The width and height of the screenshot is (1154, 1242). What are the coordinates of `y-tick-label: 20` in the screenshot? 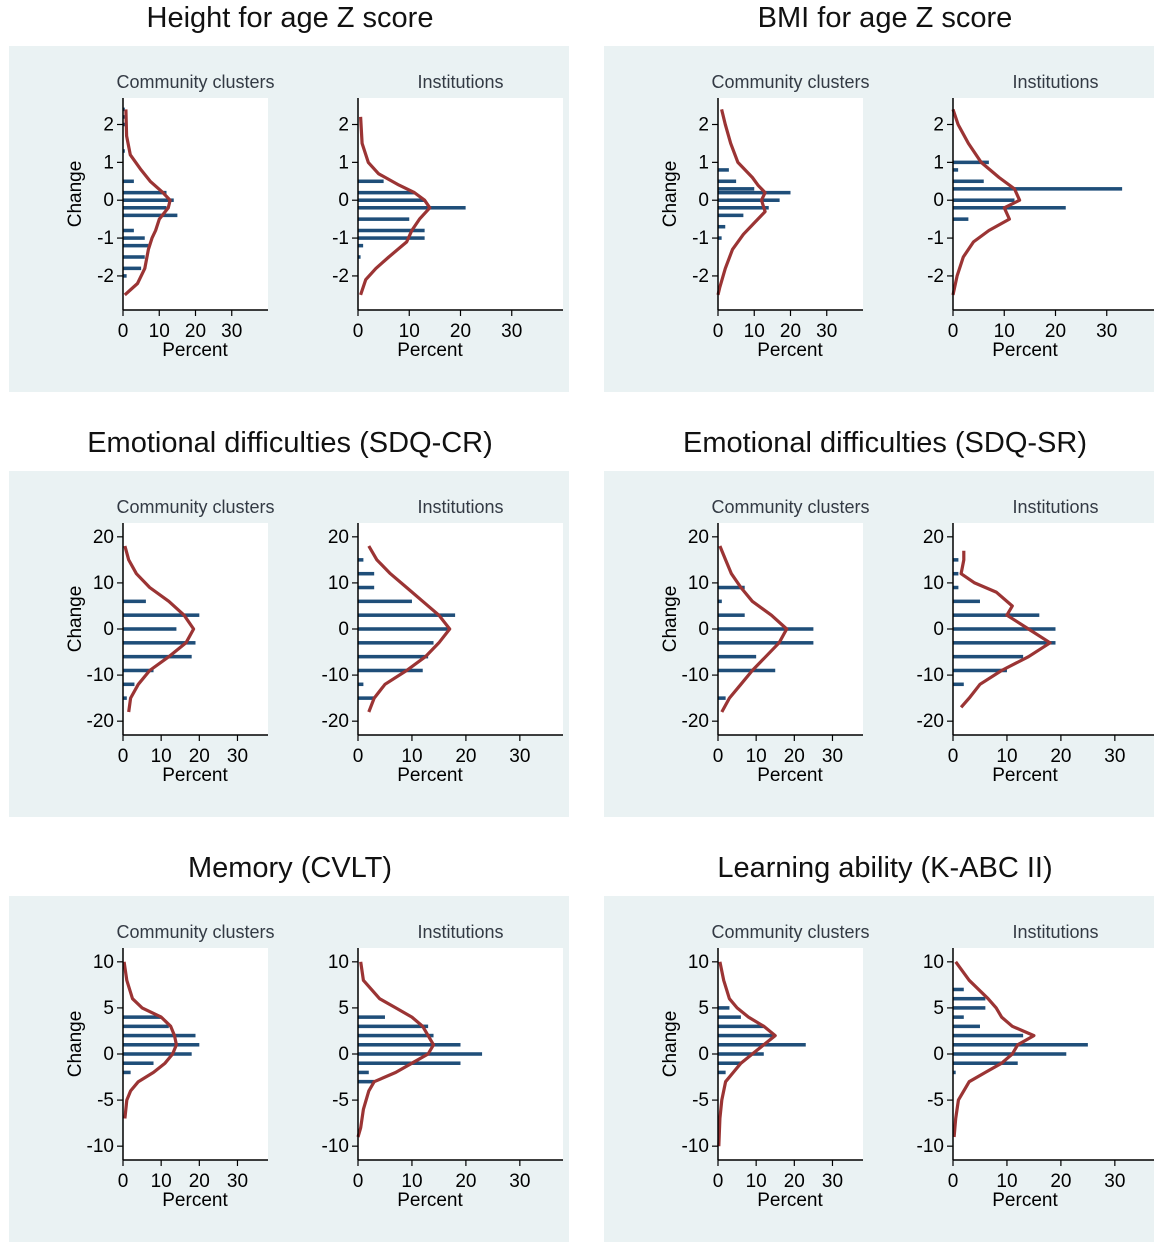 It's located at (698, 537).